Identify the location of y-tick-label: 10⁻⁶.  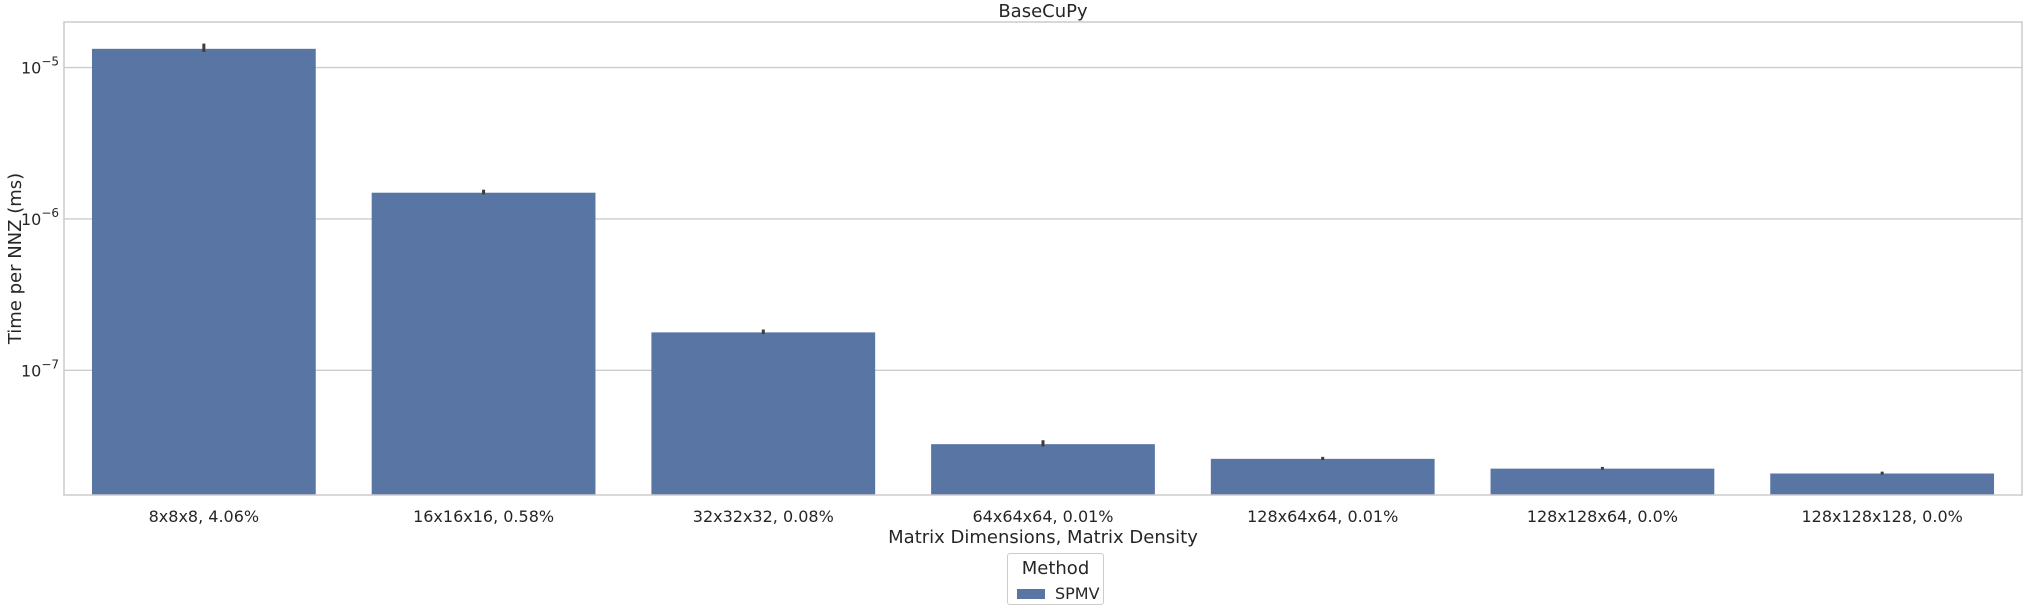
(40, 217).